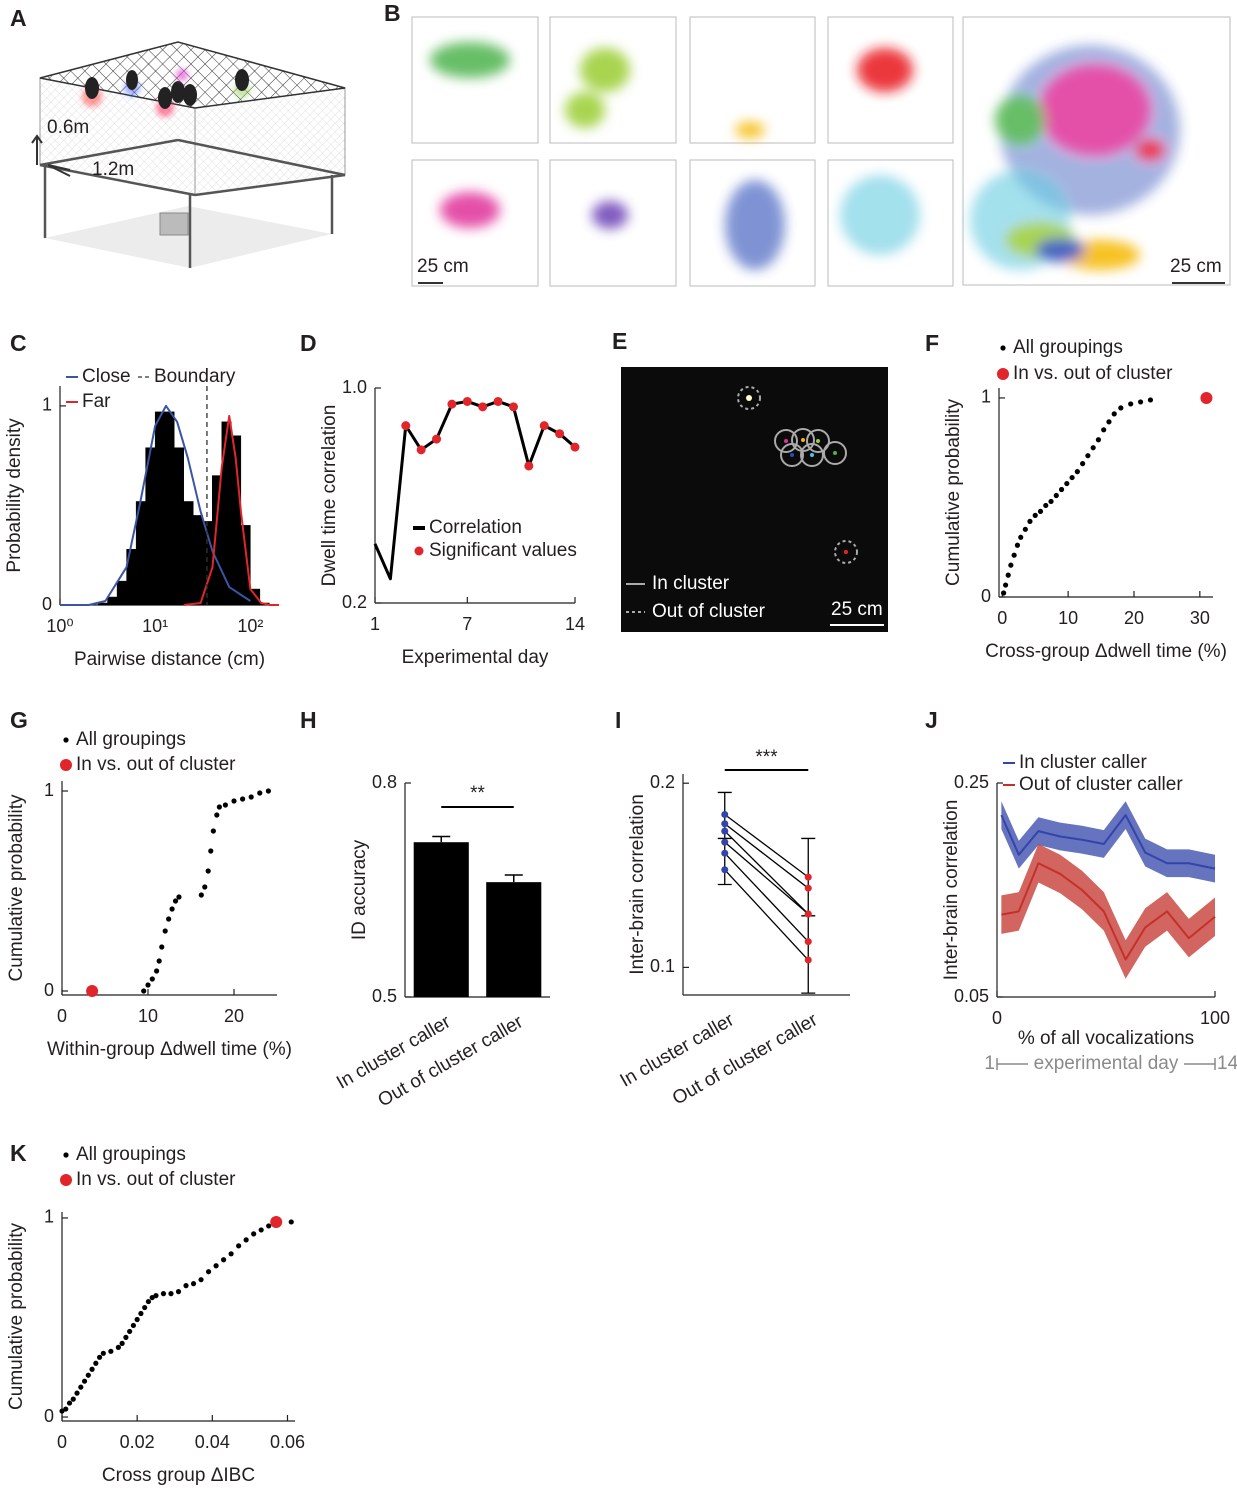  Describe the element at coordinates (971, 782) in the screenshot. I see `y-tick-label: 0.25` at that location.